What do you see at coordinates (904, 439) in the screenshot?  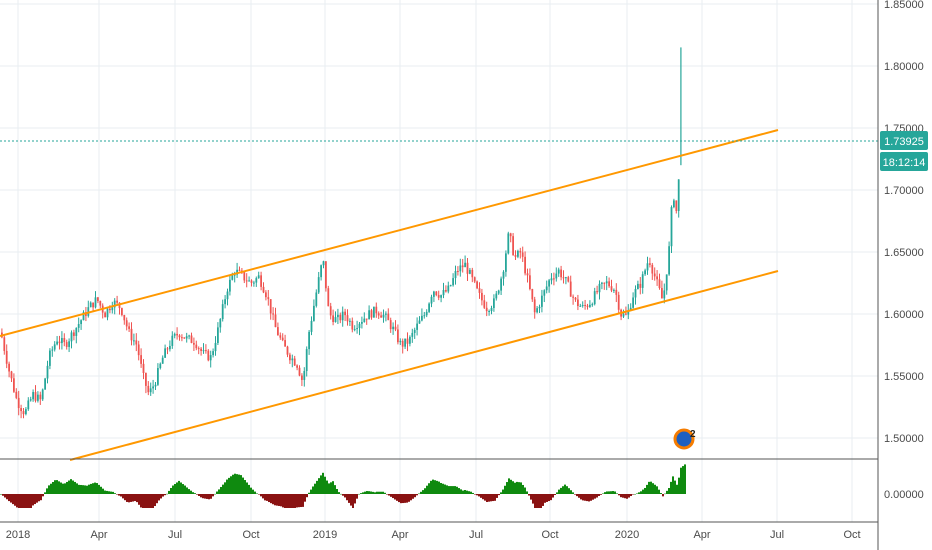 I see `price-tick-label: 1.50000` at bounding box center [904, 439].